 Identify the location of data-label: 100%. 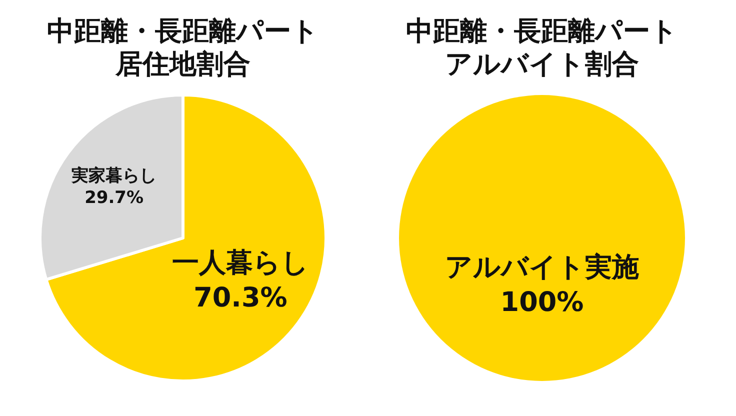
(542, 302).